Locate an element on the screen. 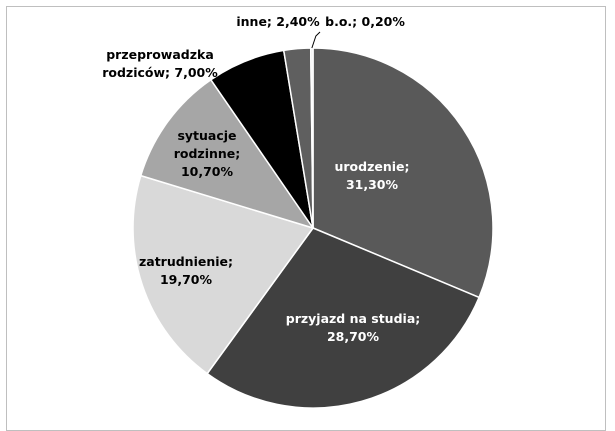 This screenshot has height=431, width=615. data-label: urodzenie; 31,30% is located at coordinates (372, 175).